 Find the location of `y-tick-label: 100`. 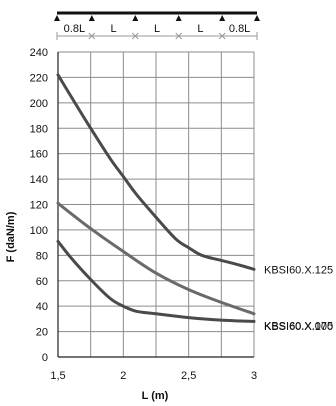

y-tick-label: 100 is located at coordinates (39, 231).